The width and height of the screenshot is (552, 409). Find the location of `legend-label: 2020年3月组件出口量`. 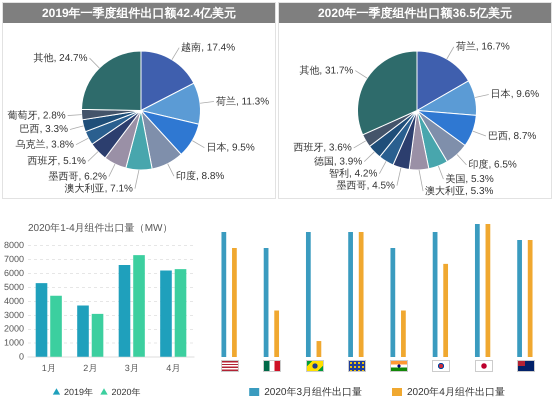

legend-label: 2020年3月组件出口量 is located at coordinates (313, 392).